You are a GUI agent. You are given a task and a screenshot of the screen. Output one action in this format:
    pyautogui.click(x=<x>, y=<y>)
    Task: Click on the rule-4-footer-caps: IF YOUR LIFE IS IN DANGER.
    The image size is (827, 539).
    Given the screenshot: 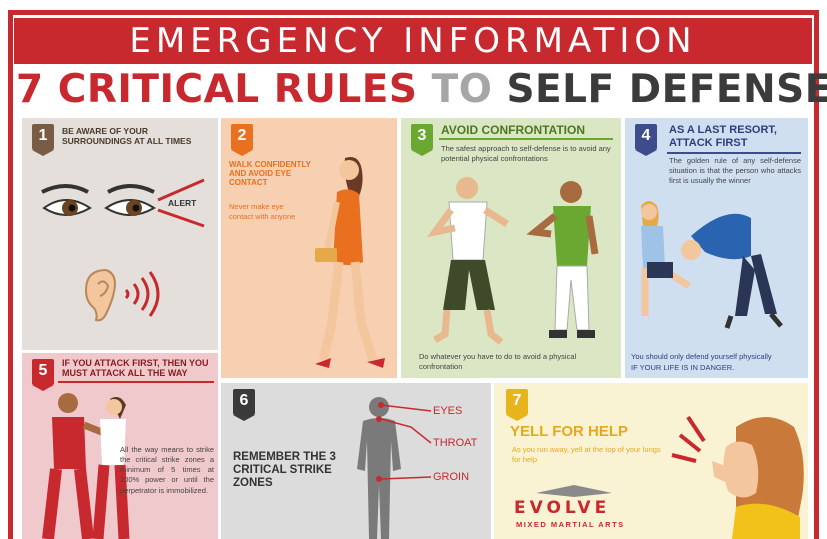 What is the action you would take?
    pyautogui.click(x=683, y=367)
    